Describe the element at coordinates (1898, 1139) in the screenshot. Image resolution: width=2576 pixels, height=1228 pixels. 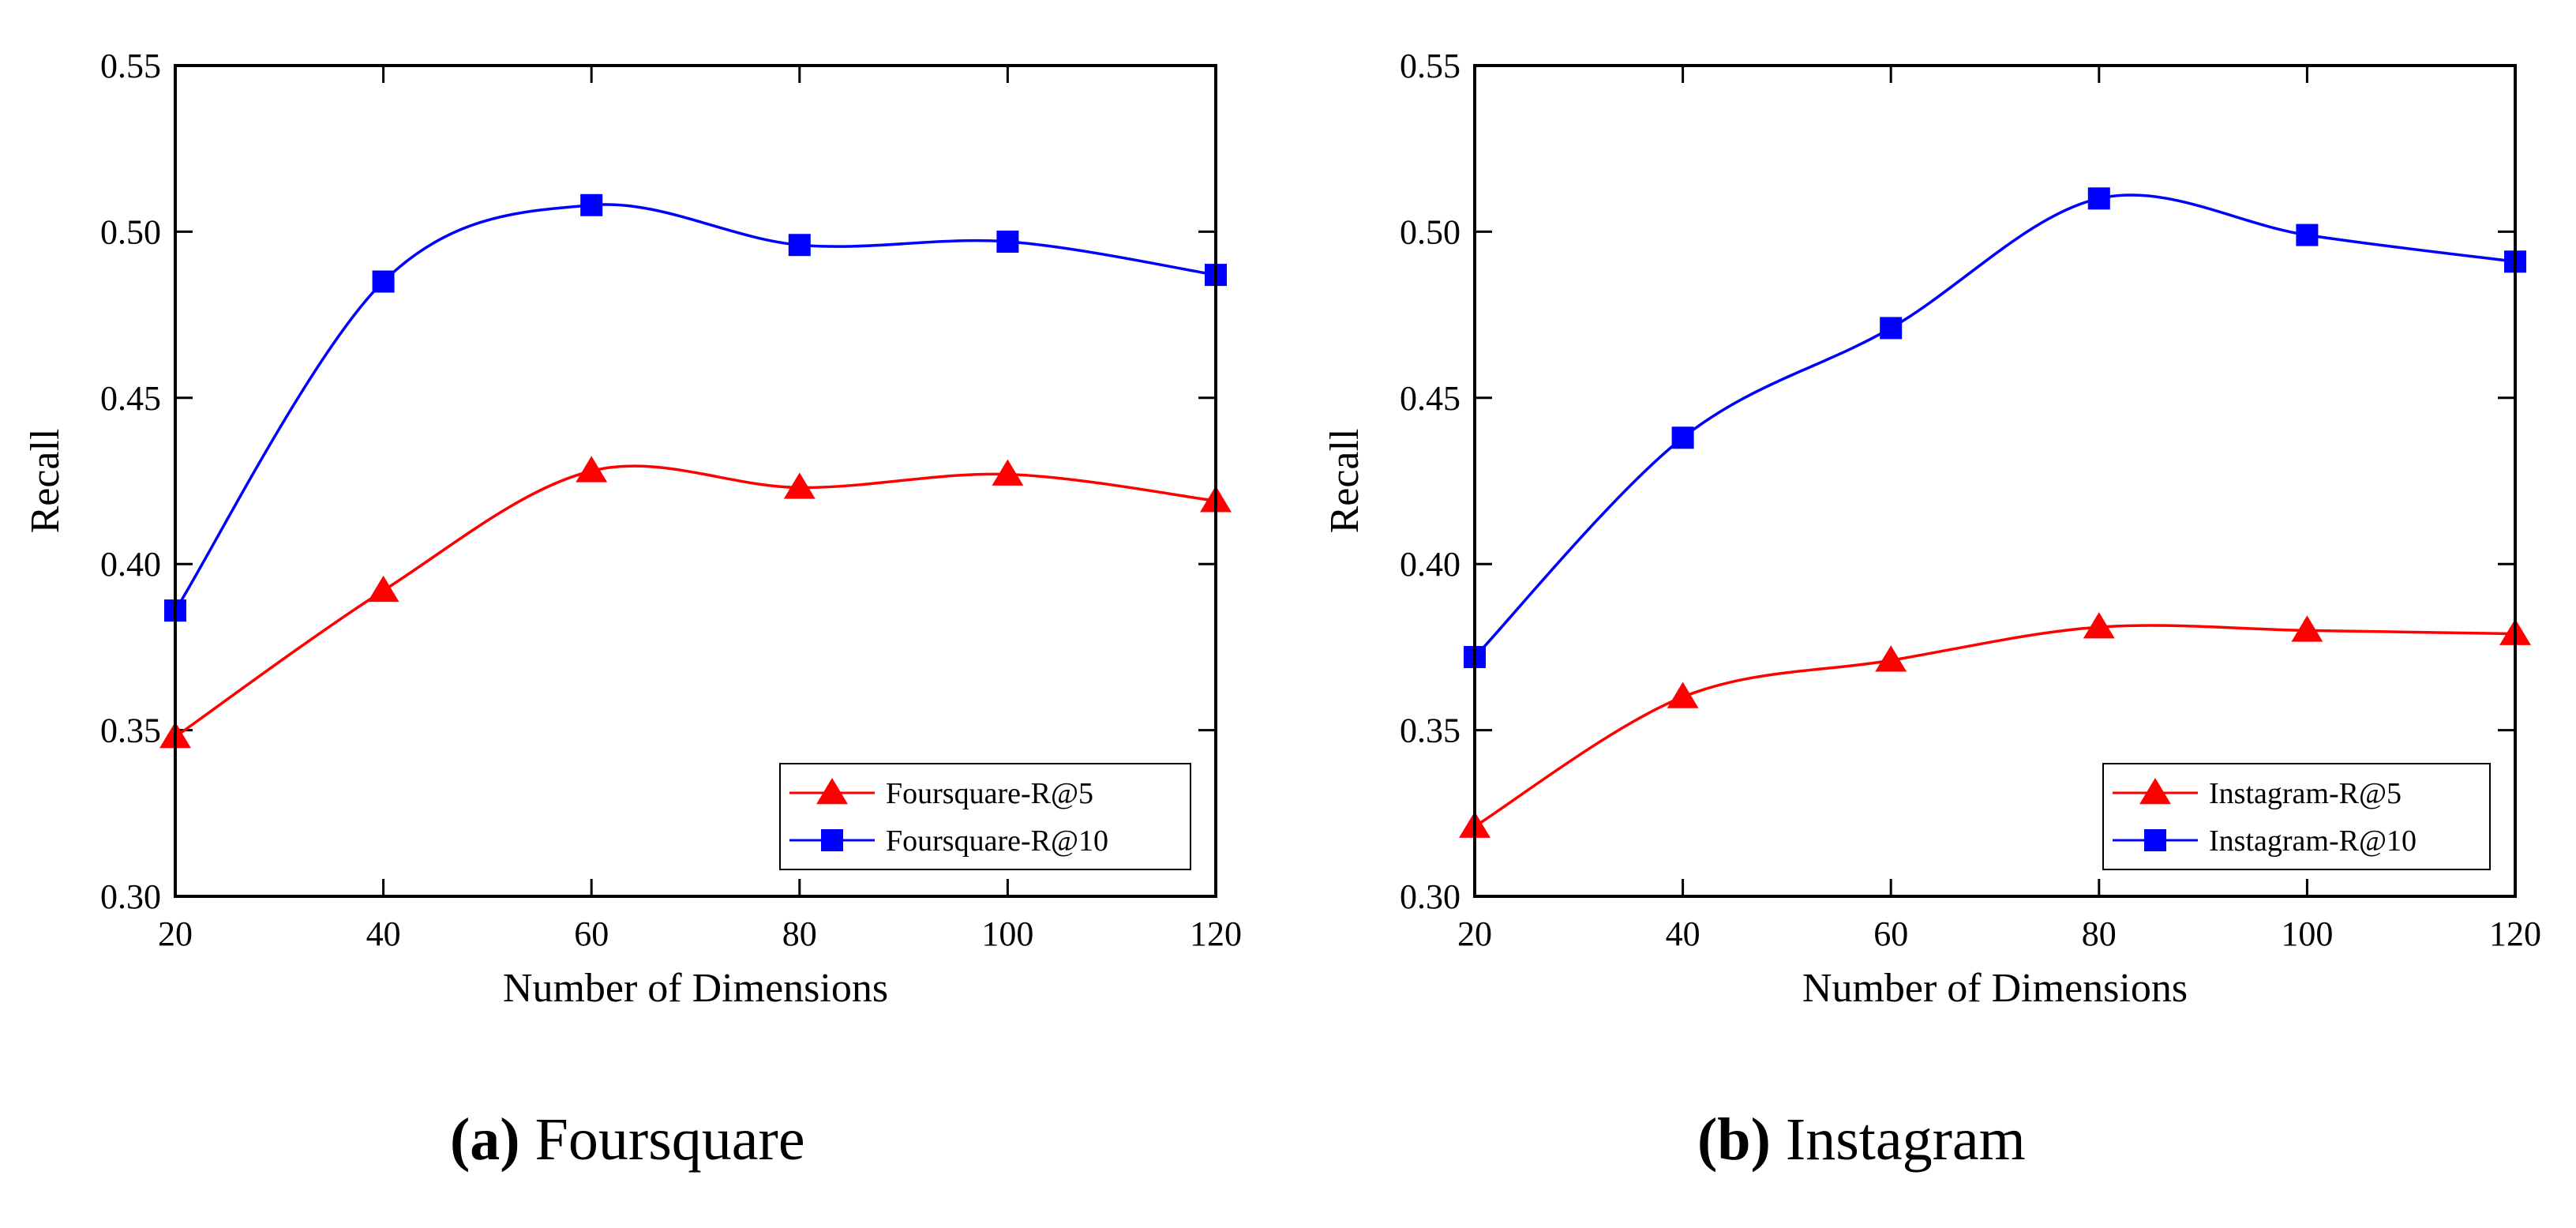
I see `caption-b-text: Instagram` at that location.